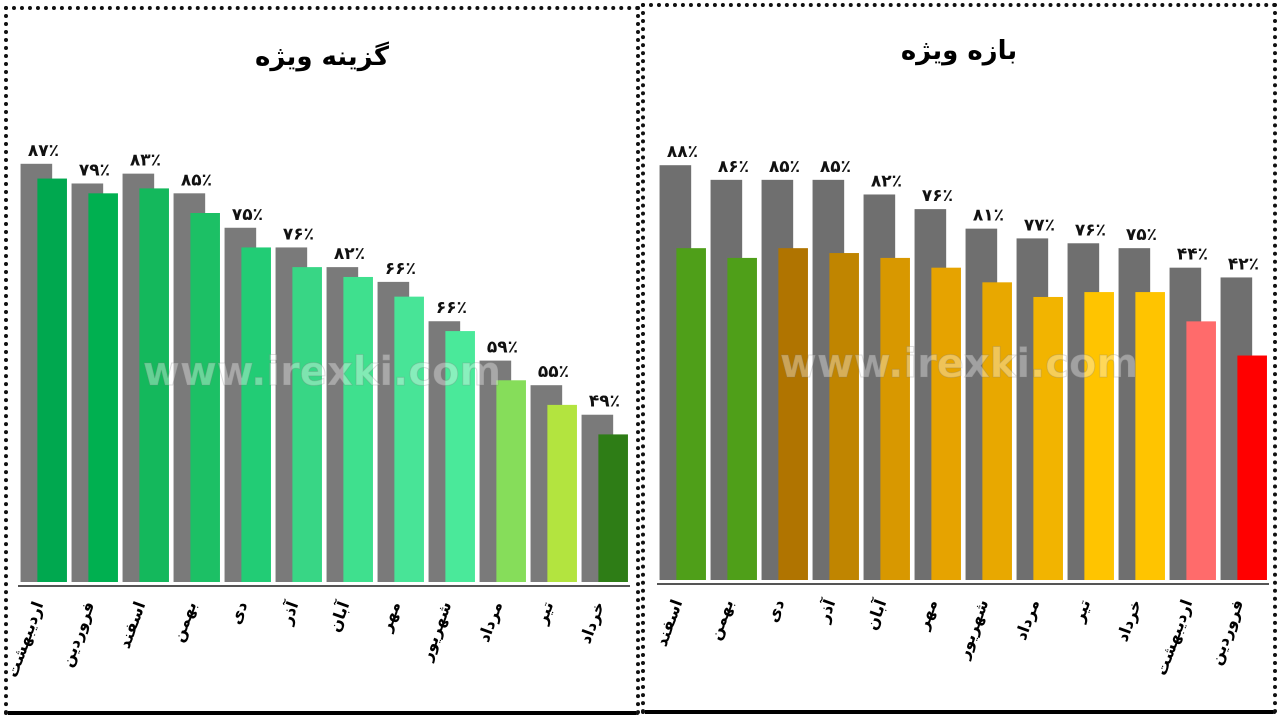 The width and height of the screenshot is (1280, 719). What do you see at coordinates (959, 51) in the screenshot?
I see `chart-title: بازه ویژه` at bounding box center [959, 51].